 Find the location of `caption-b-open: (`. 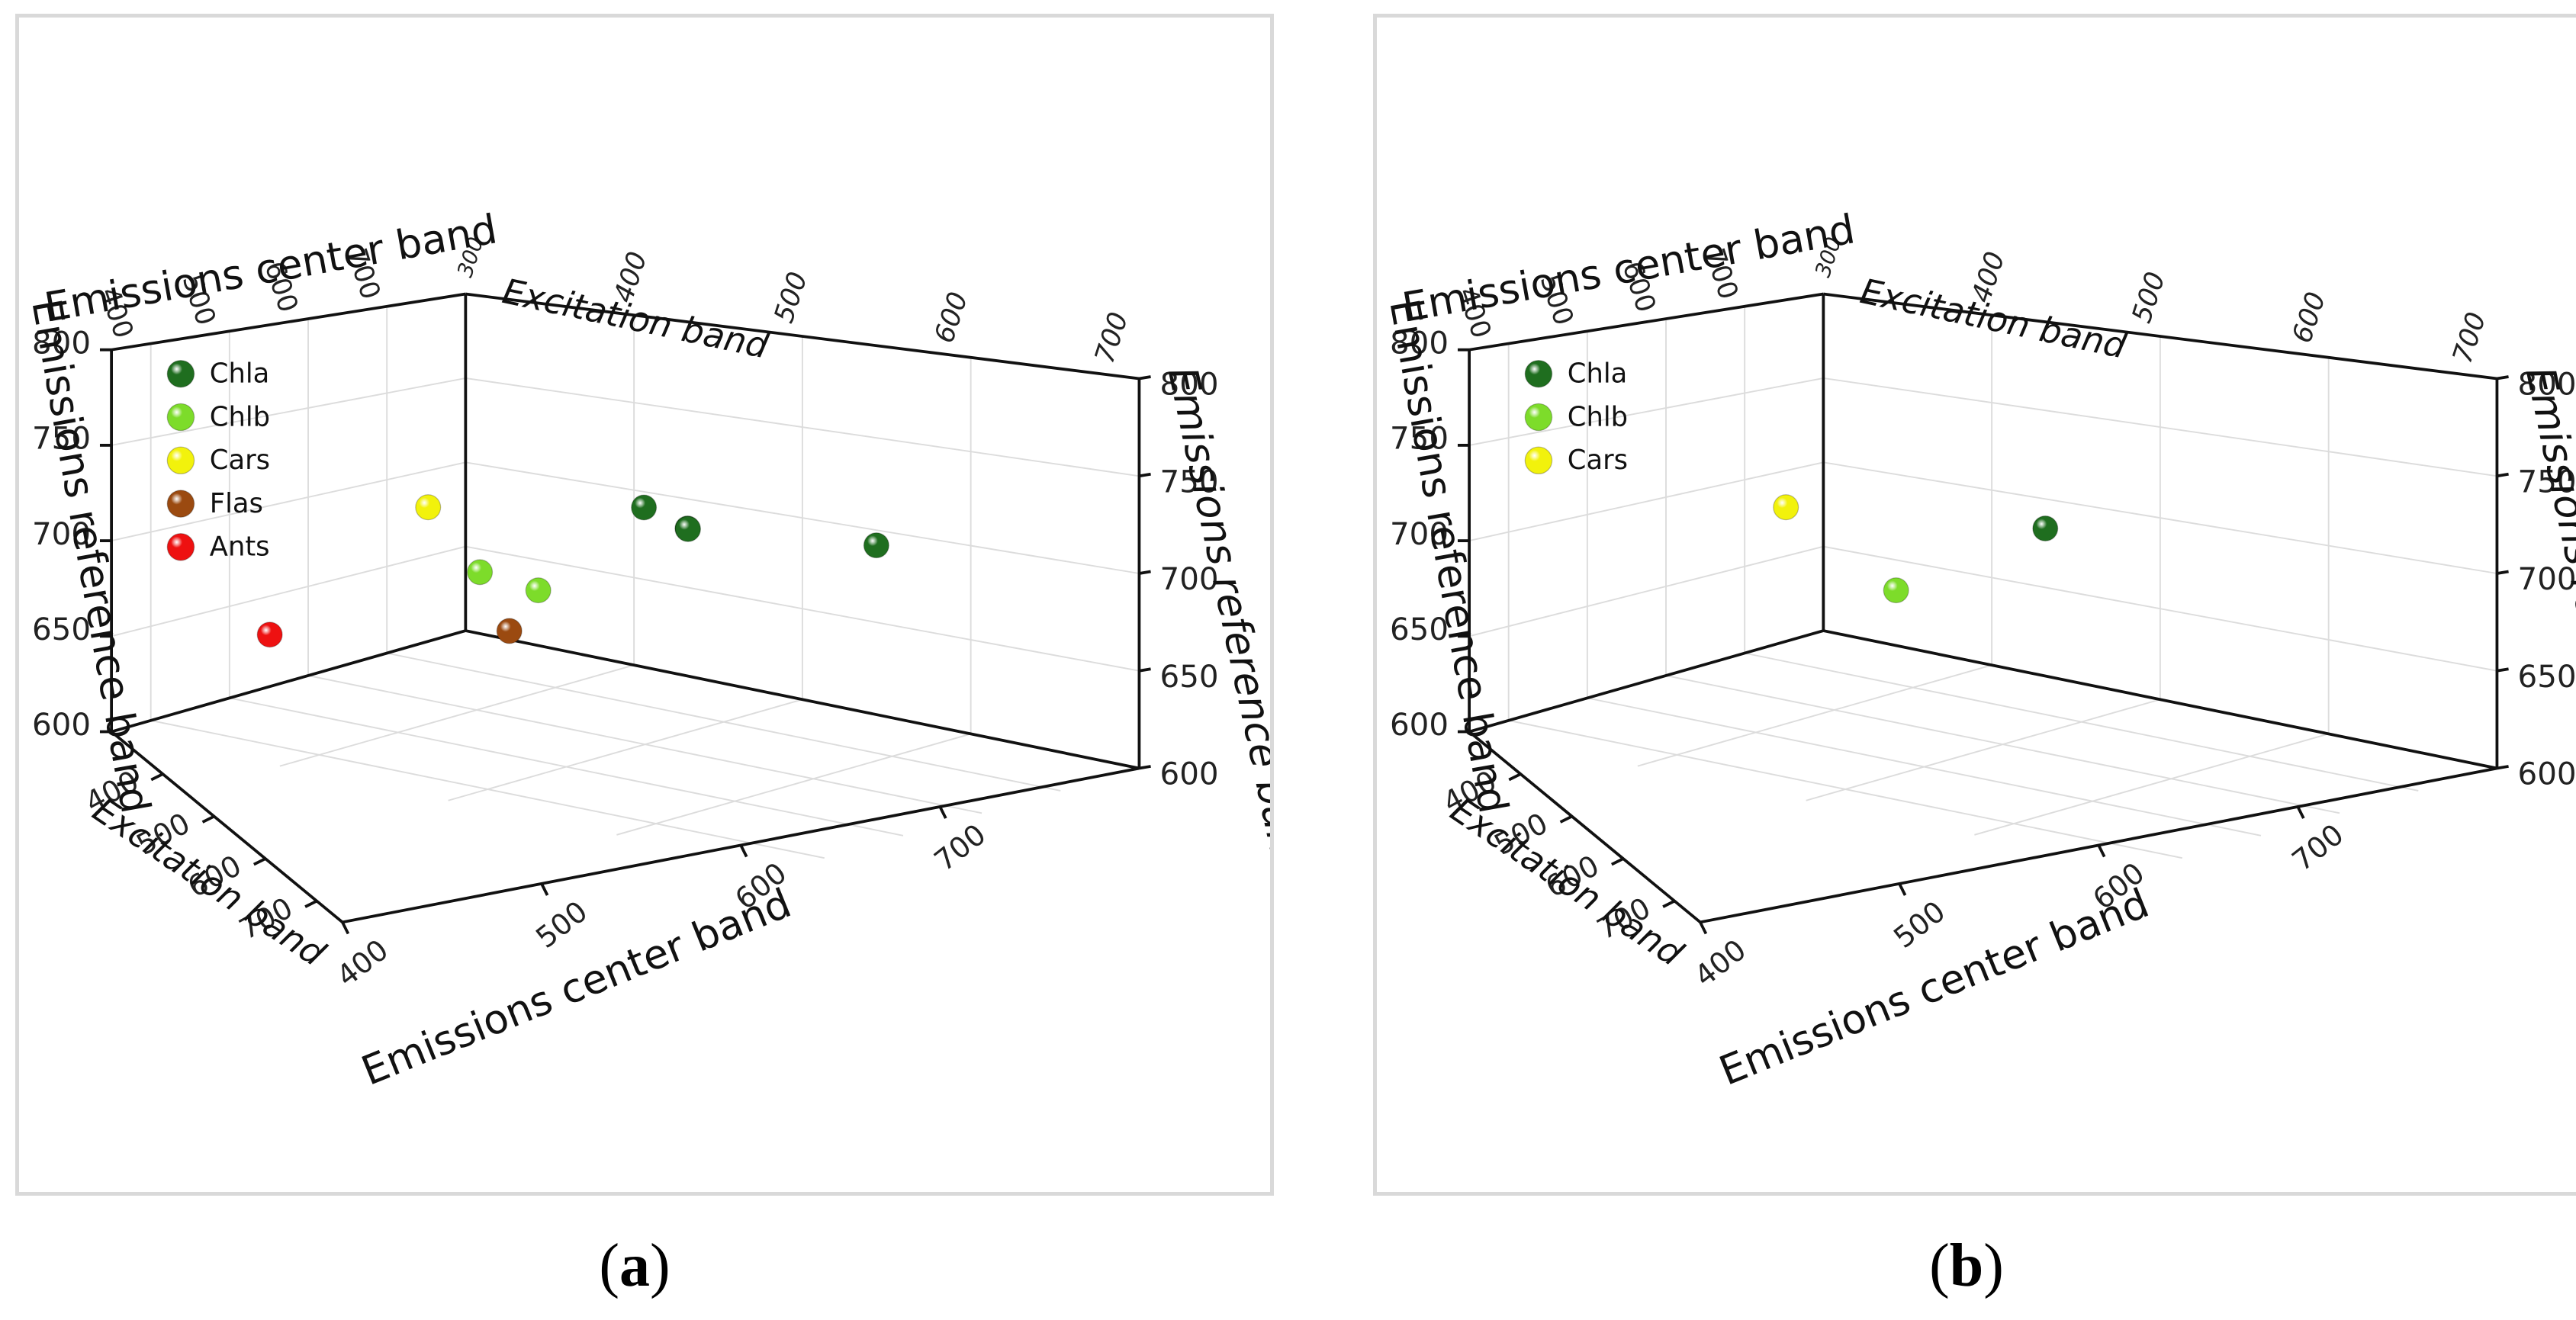

caption-b-open: ( is located at coordinates (1939, 1265).